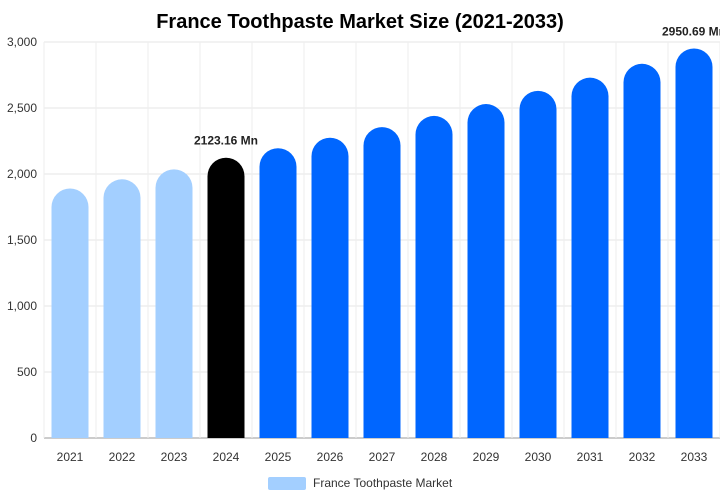 The image size is (720, 500). I want to click on y-tick-label: 1,000, so click(22, 306).